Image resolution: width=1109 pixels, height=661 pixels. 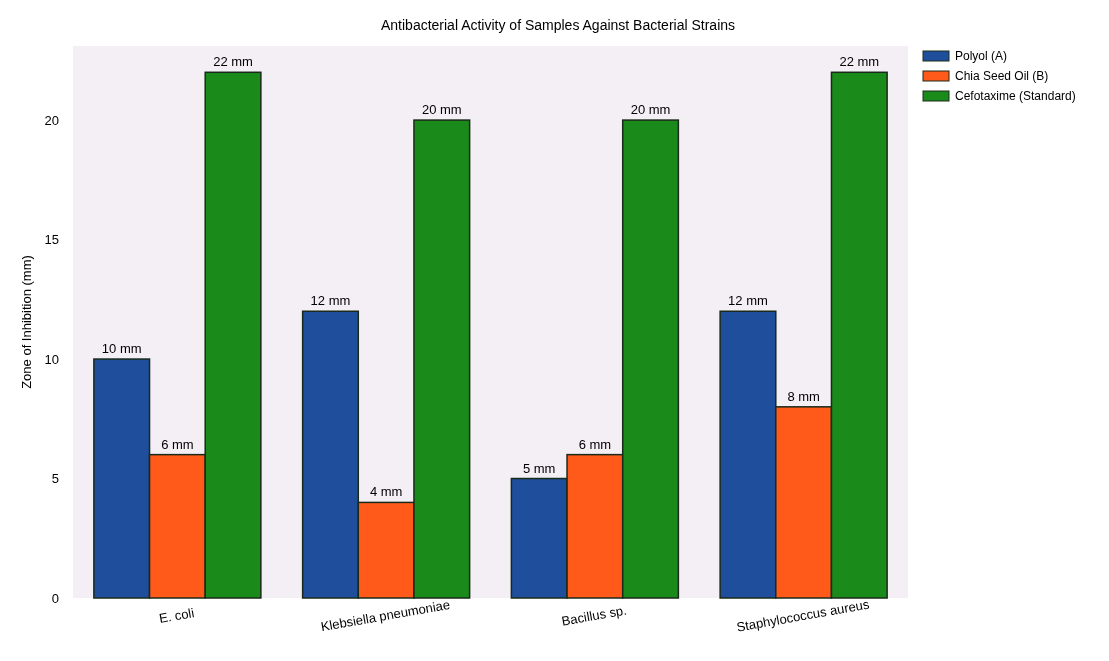 What do you see at coordinates (51, 240) in the screenshot?
I see `y-tick-label: 15` at bounding box center [51, 240].